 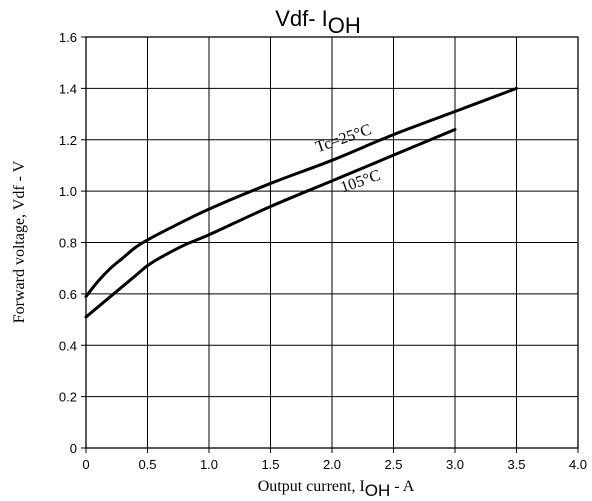 What do you see at coordinates (393, 464) in the screenshot?
I see `x-tick-label: 2.5` at bounding box center [393, 464].